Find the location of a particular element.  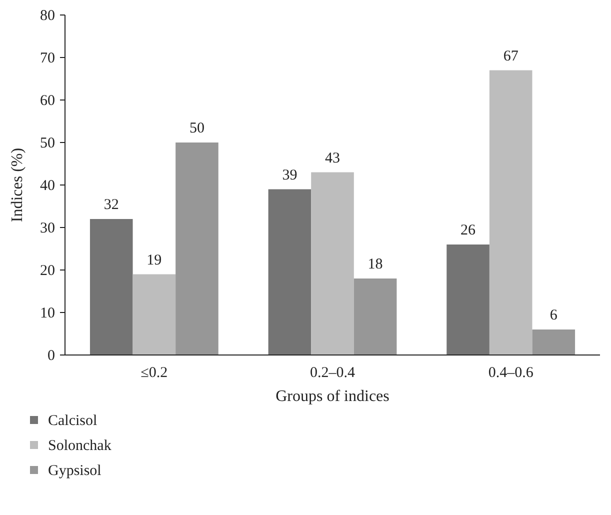

y-tick-label: 60 is located at coordinates (47, 101).